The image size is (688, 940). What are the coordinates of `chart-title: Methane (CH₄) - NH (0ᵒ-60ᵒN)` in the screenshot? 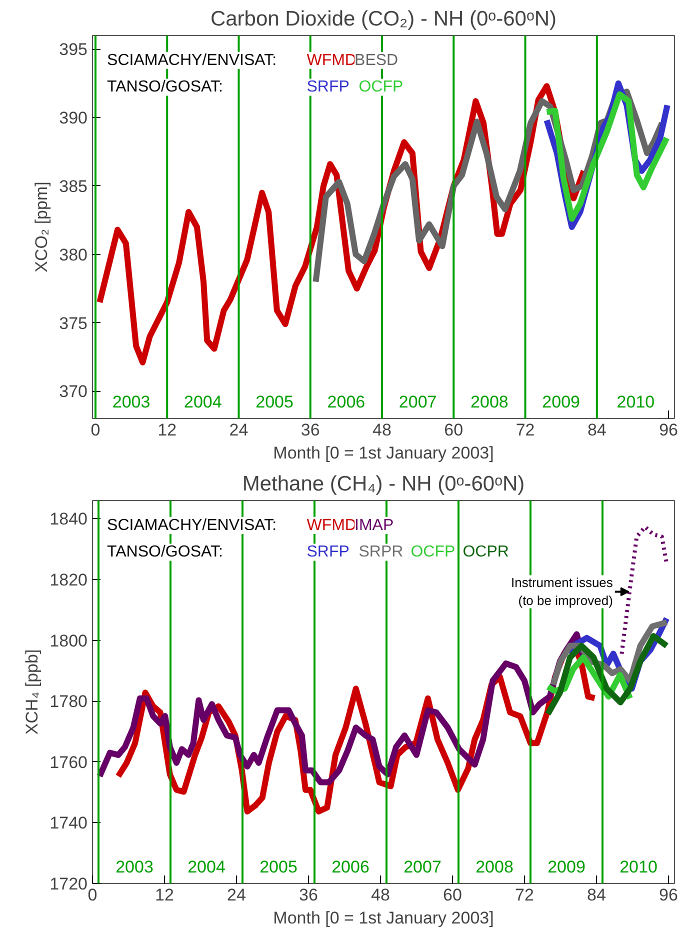 It's located at (383, 484).